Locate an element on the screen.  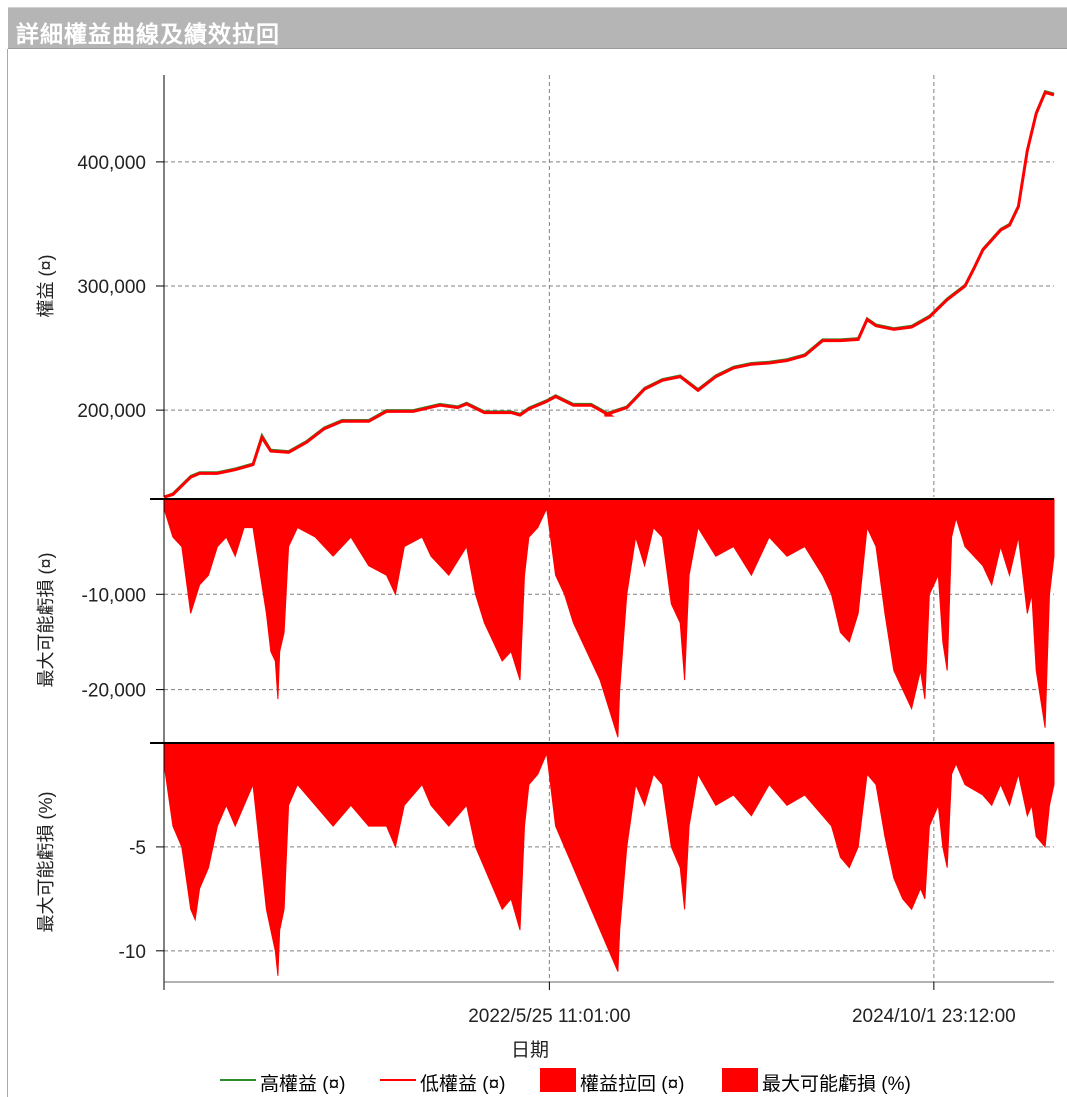
legend-label: 最大可能虧損 (%) is located at coordinates (836, 1084).